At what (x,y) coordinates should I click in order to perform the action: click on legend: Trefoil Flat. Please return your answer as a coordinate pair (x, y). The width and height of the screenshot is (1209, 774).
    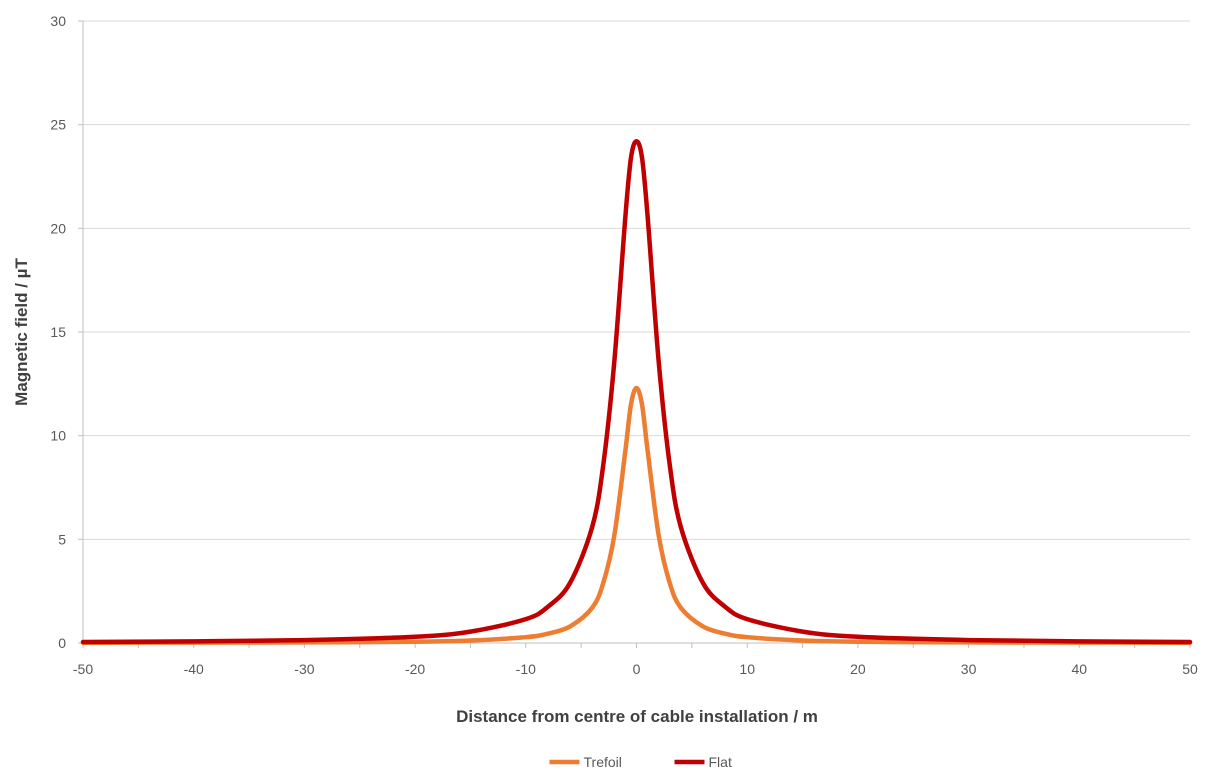
    Looking at the image, I should click on (640, 762).